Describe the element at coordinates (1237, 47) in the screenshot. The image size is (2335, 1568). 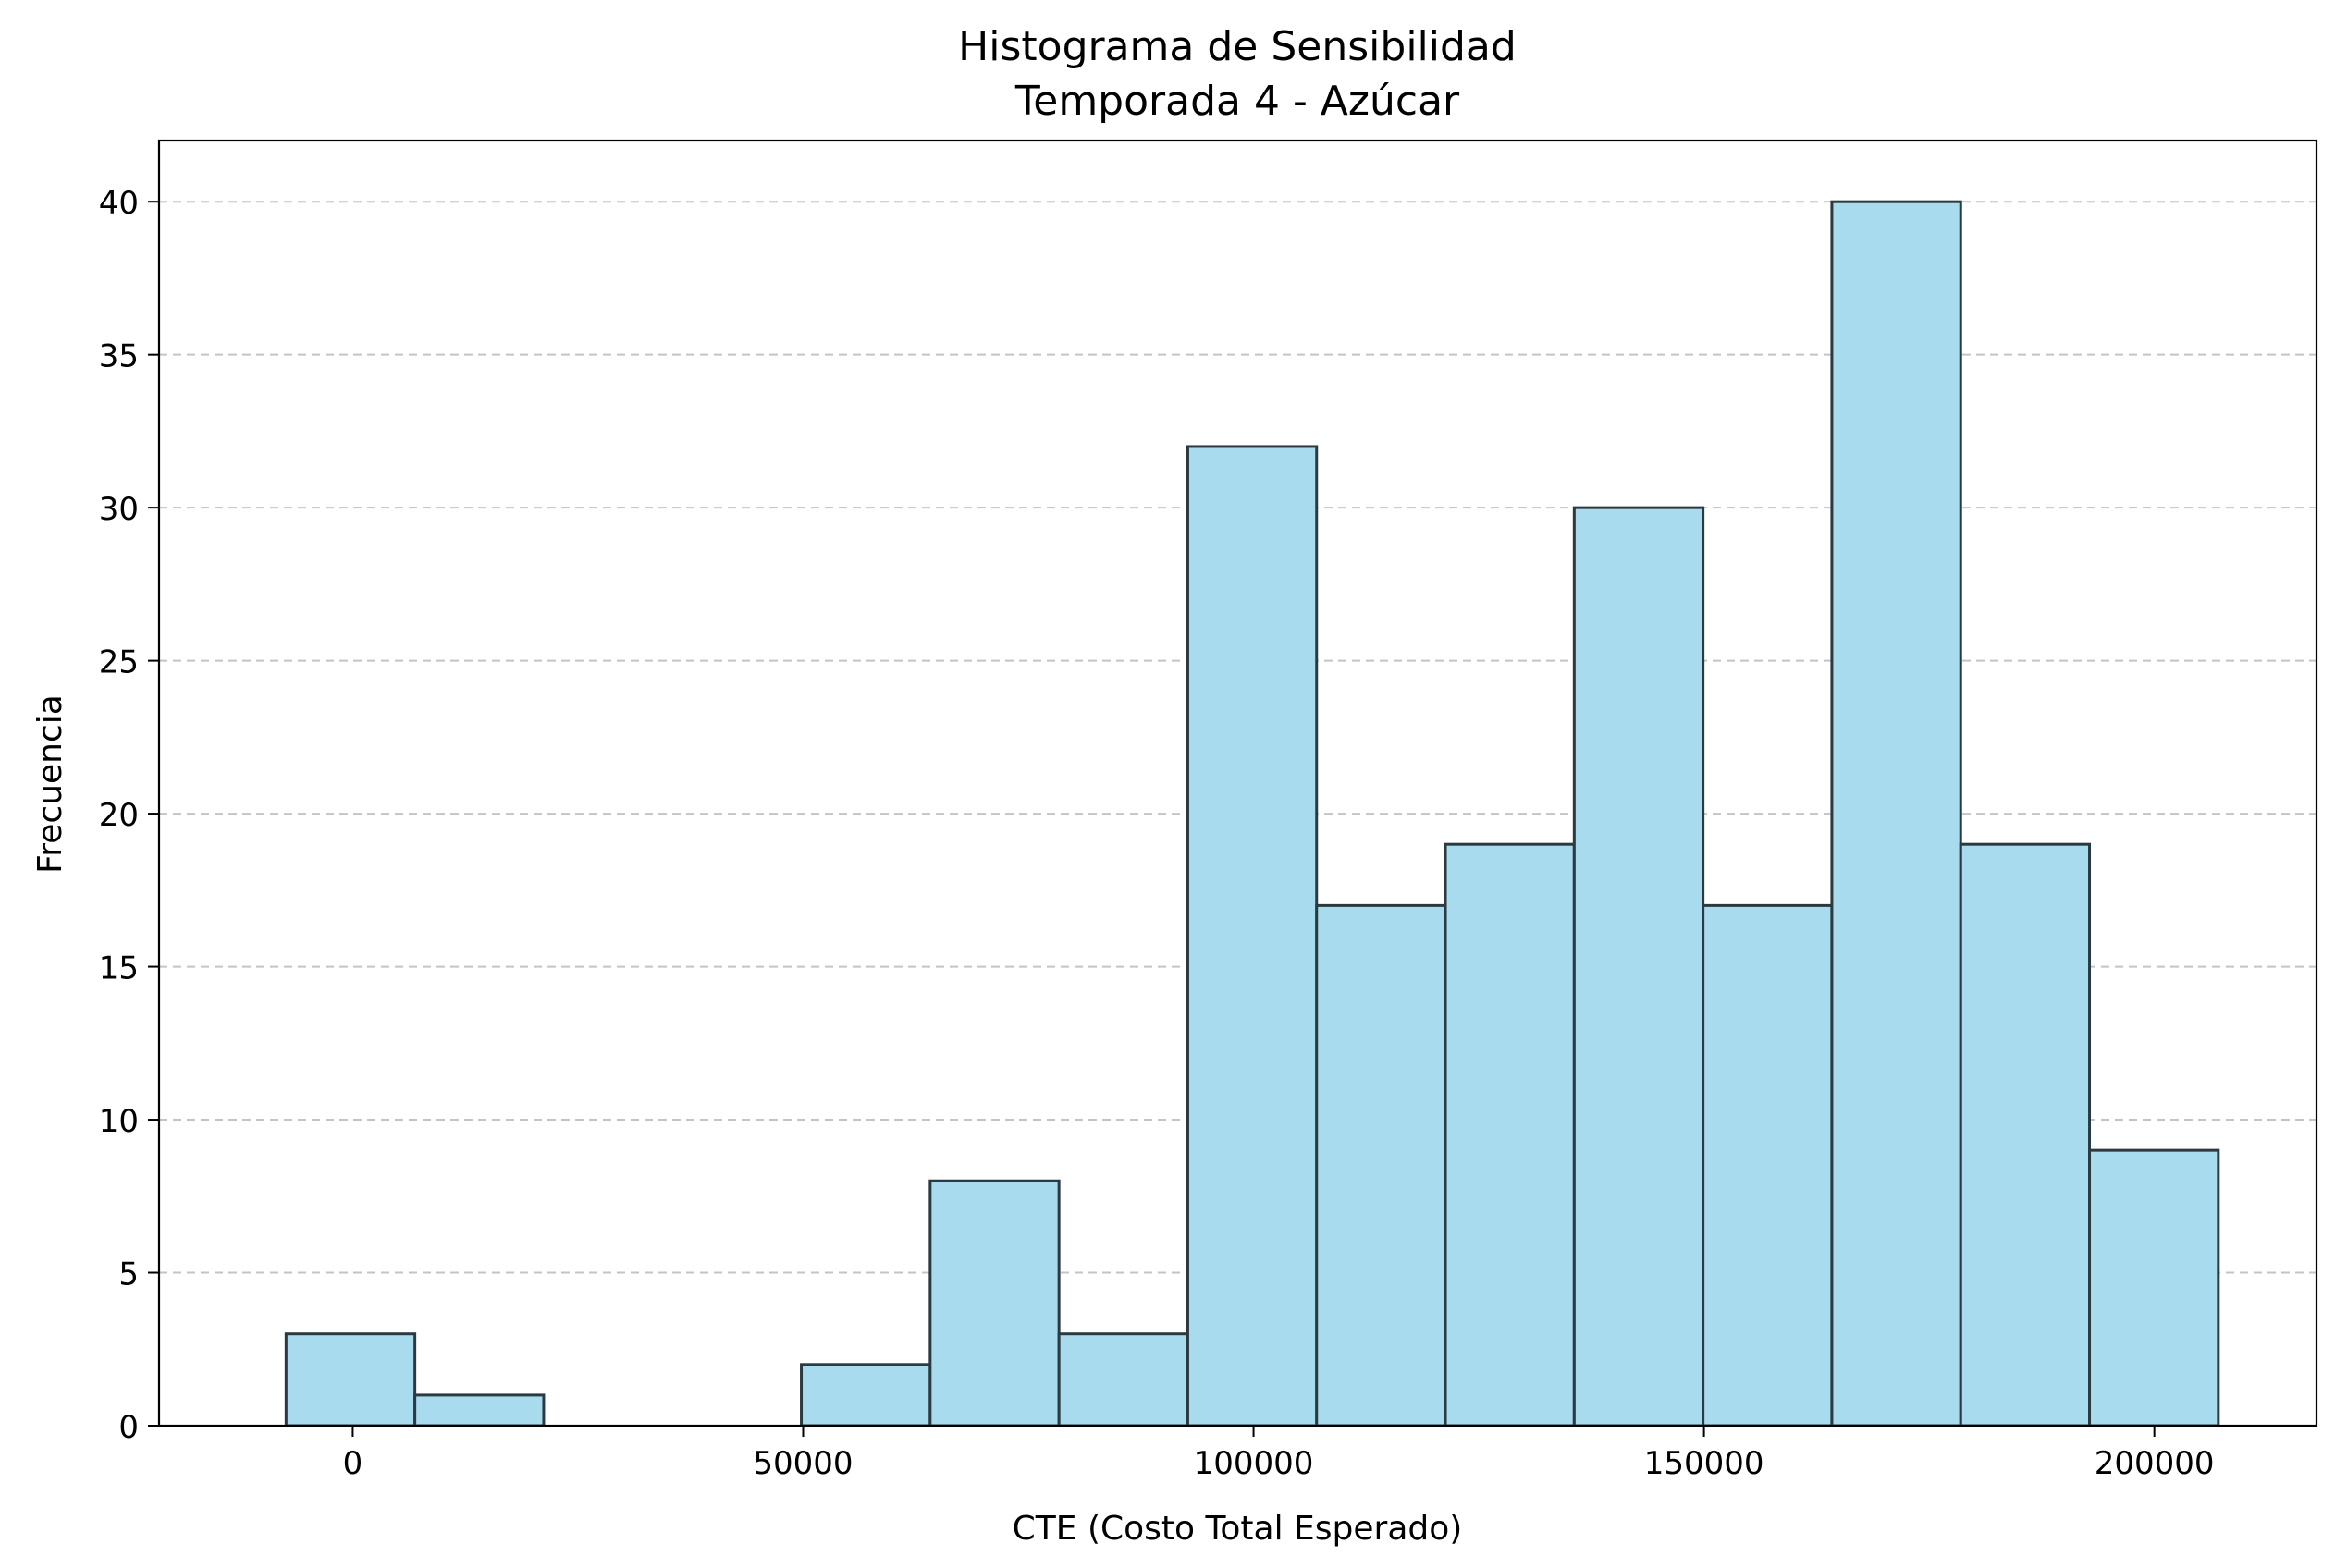
I see `chart-title: Histograma de Sensibilidad` at that location.